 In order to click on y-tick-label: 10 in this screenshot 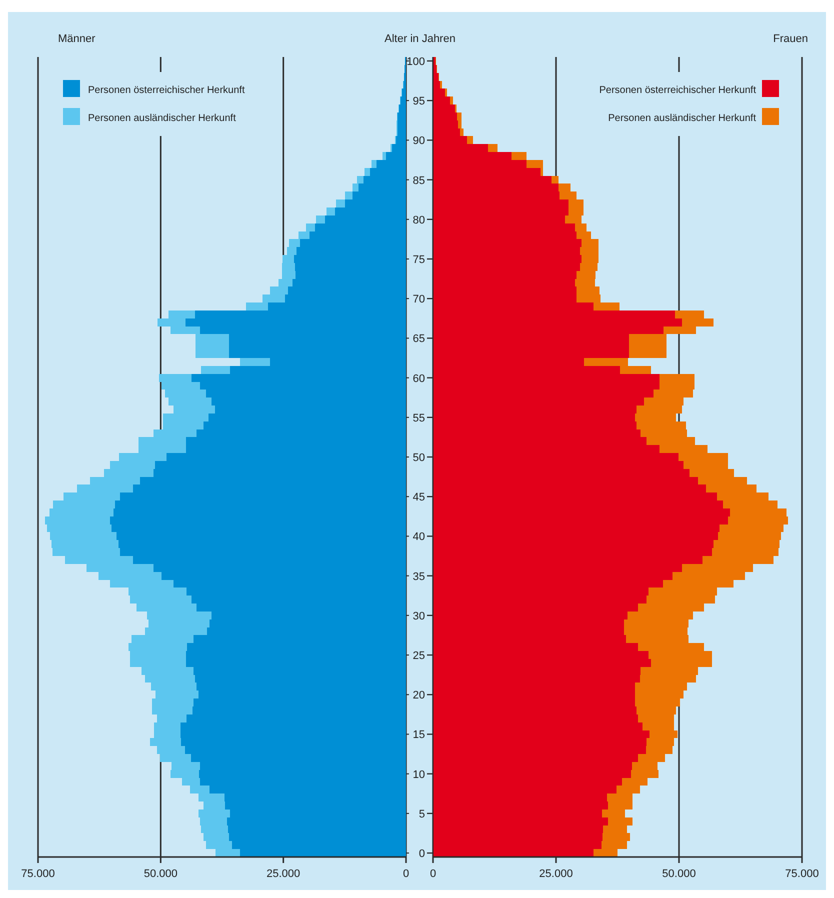, I will do `click(418, 774)`.